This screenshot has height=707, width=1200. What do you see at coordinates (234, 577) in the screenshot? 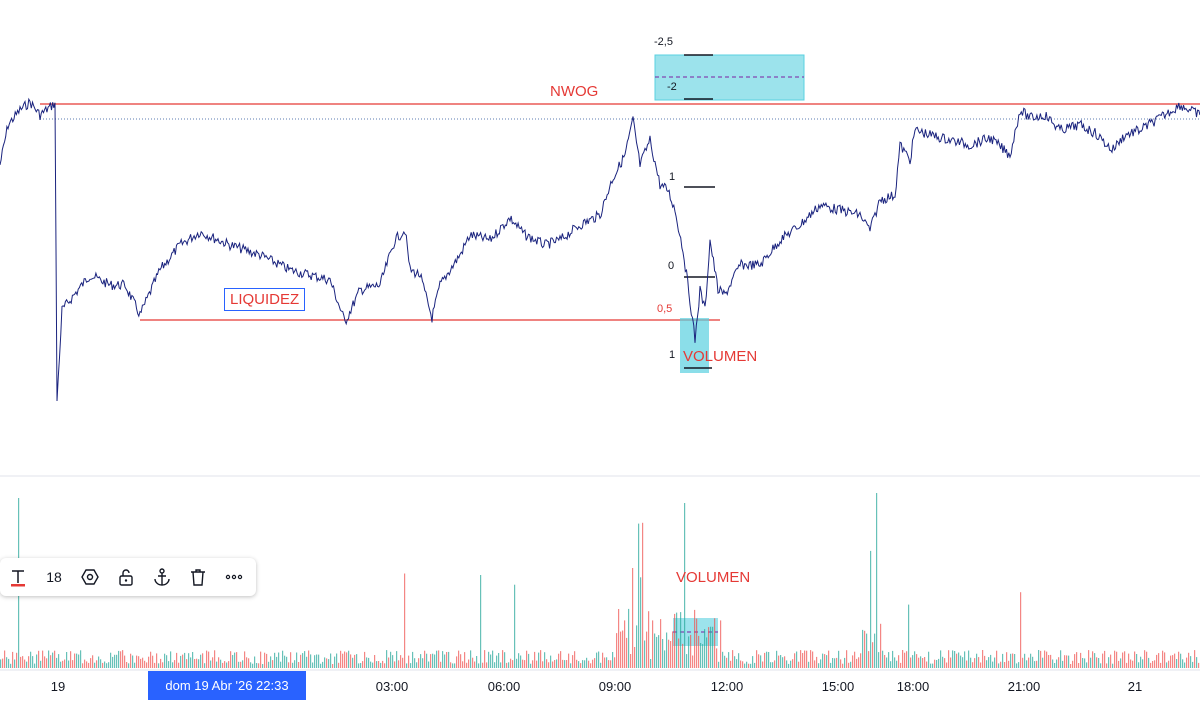
I see `more-icon` at bounding box center [234, 577].